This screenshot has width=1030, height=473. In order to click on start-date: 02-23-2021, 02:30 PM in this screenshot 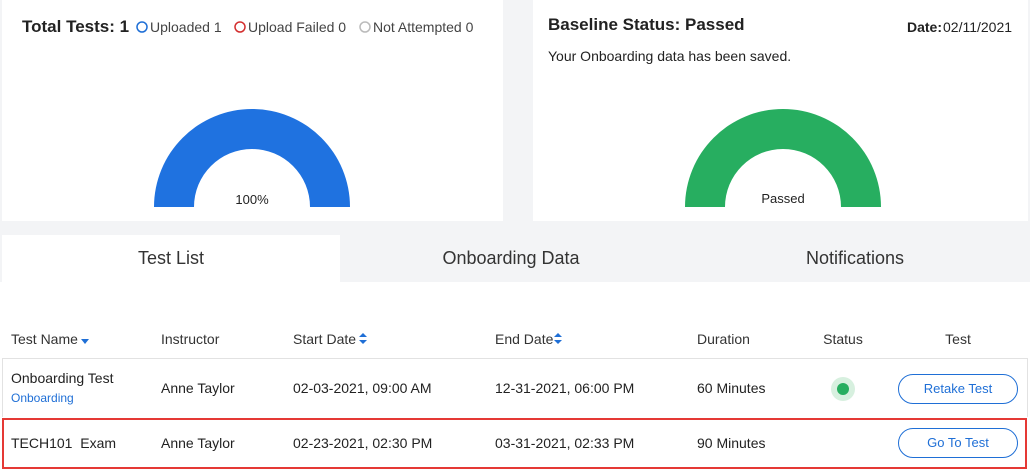, I will do `click(363, 443)`.